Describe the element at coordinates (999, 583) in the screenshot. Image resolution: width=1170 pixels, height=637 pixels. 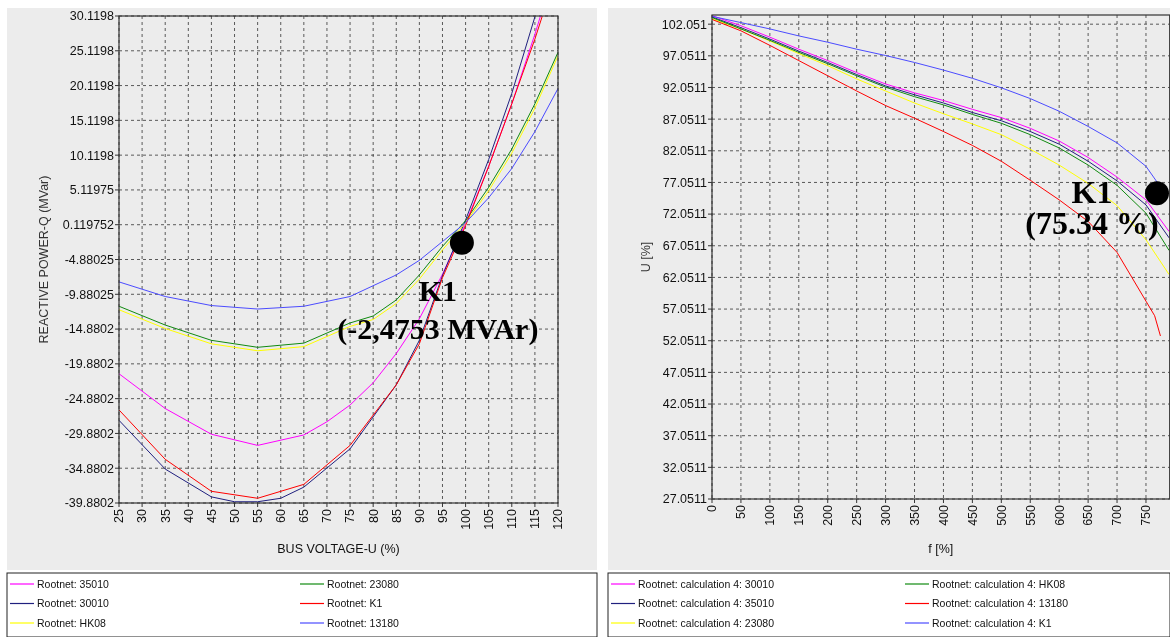
I see `legend-label: Rootnet: calculation 4: HK08` at that location.